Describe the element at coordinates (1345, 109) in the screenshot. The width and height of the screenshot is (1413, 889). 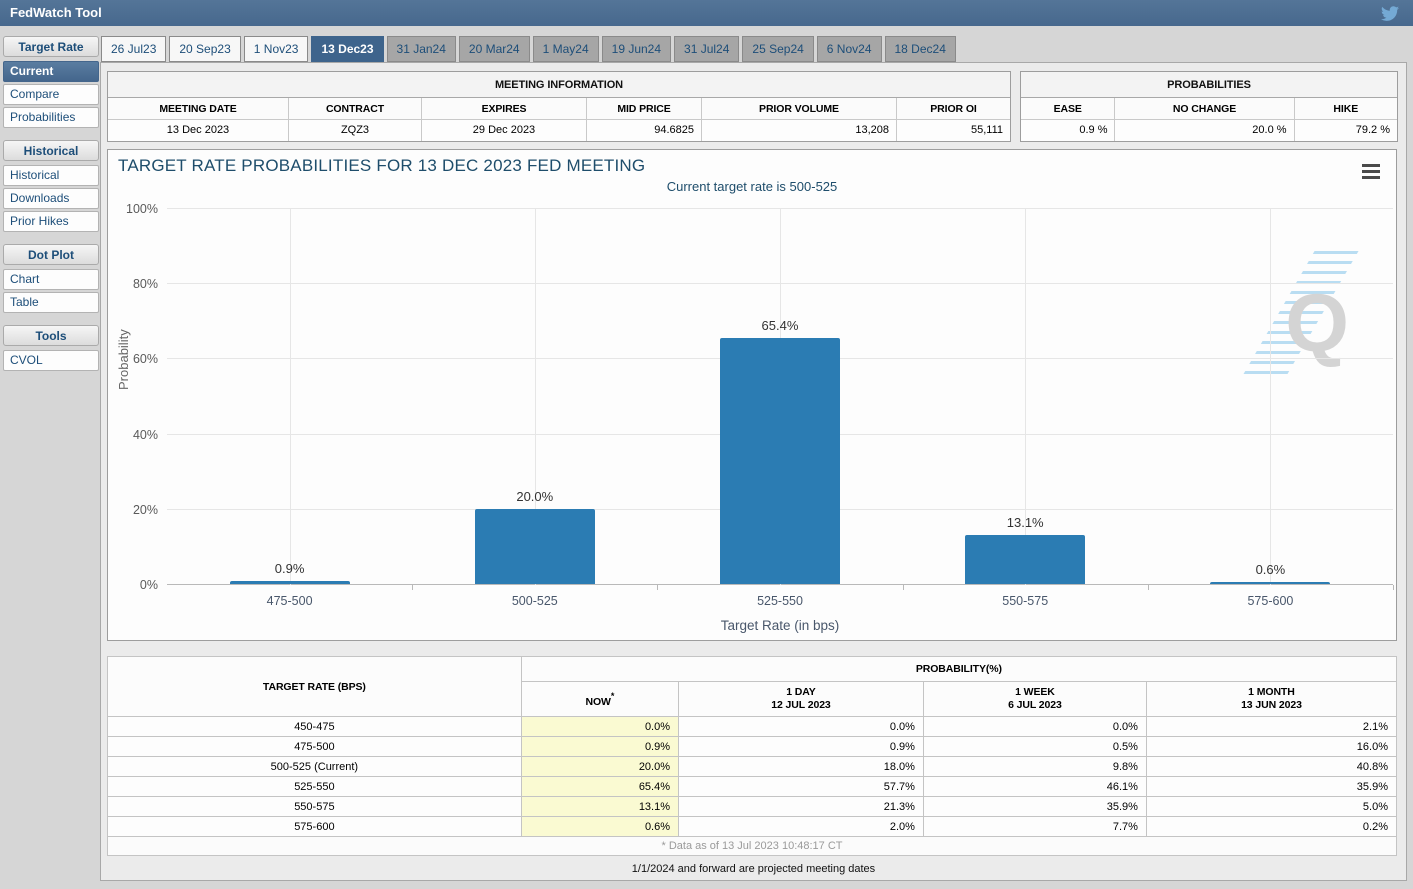
I see `prob-col-hike: HIKE` at that location.